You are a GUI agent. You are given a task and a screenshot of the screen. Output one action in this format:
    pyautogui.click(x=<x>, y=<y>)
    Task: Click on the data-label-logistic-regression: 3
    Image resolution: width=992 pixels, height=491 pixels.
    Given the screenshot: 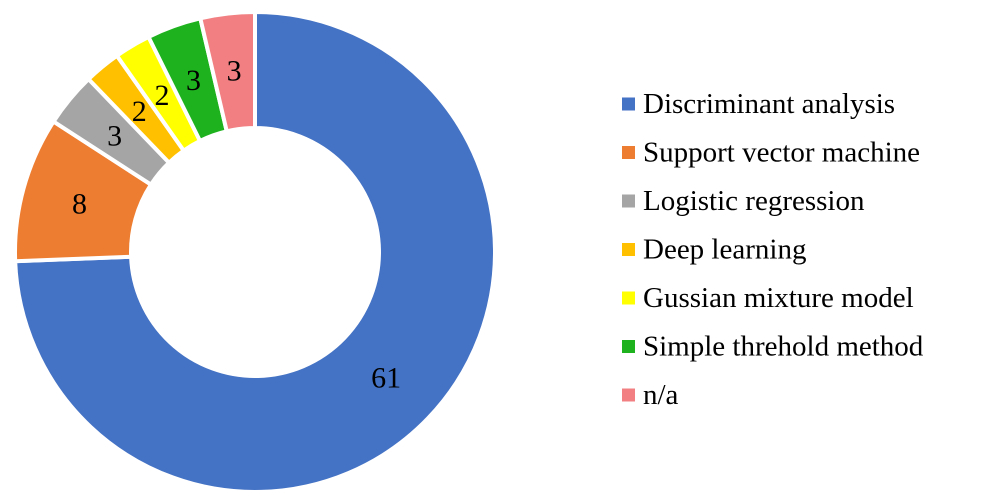 What is the action you would take?
    pyautogui.click(x=114, y=136)
    